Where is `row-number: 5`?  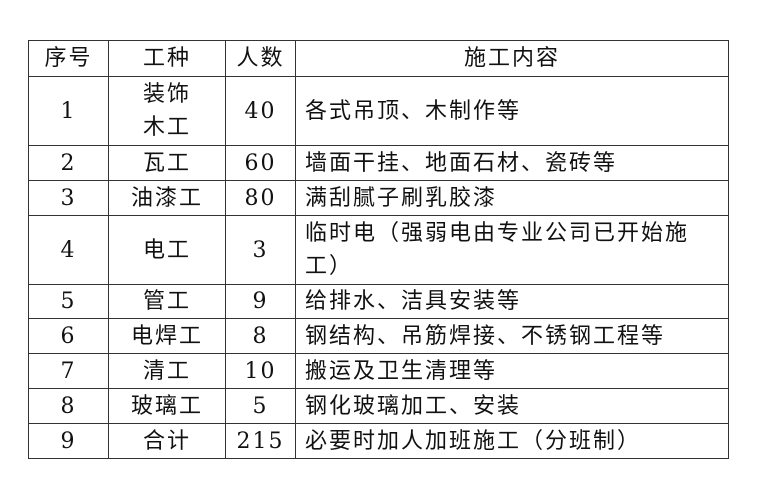
row-number: 5 is located at coordinates (68, 301).